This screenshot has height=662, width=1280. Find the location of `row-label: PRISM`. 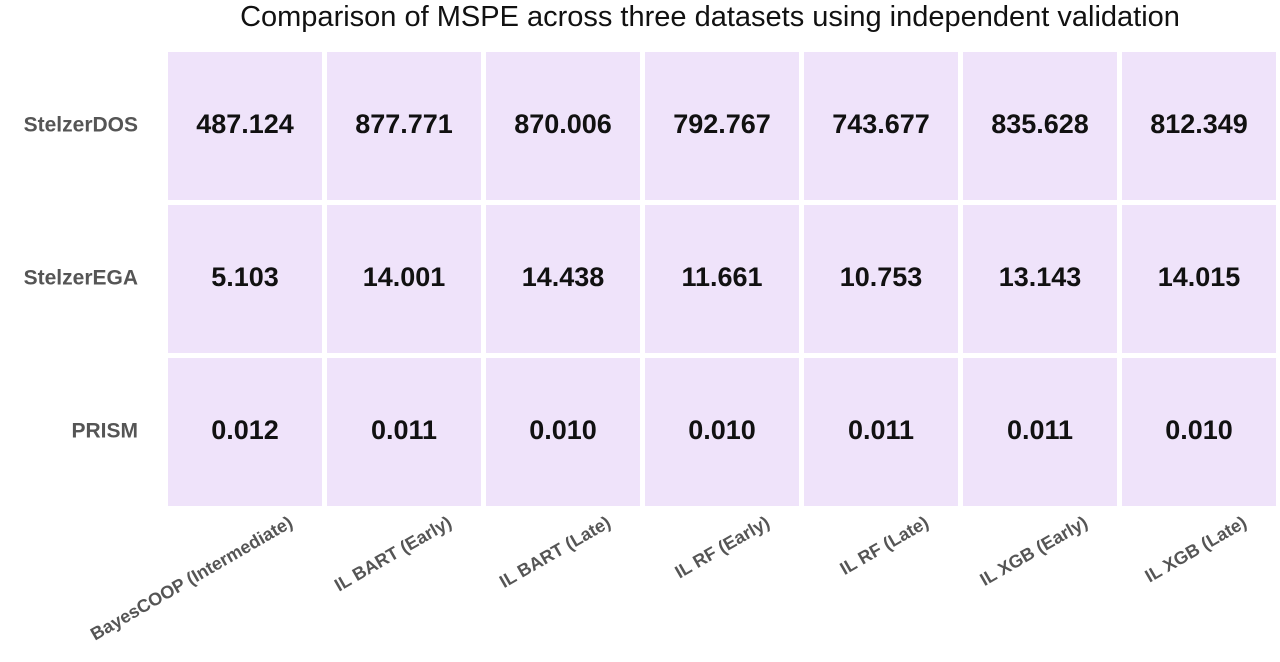

row-label: PRISM is located at coordinates (104, 431).